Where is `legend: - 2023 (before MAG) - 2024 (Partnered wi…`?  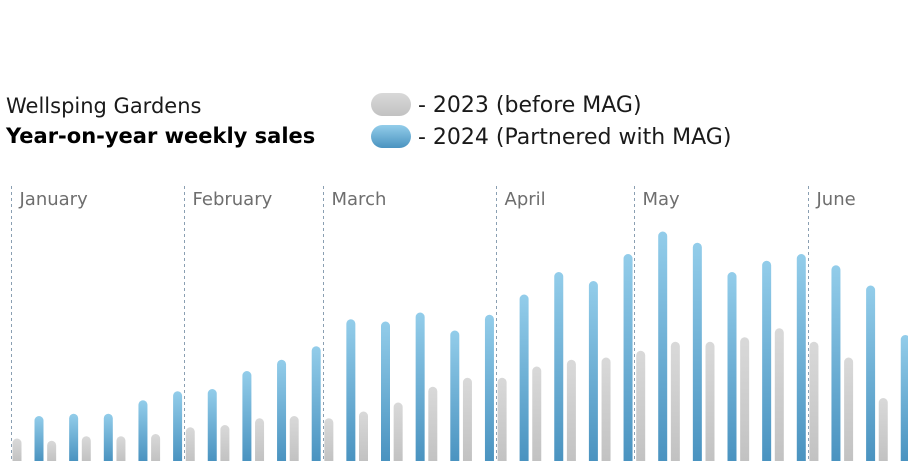
legend: - 2023 (before MAG) - 2024 (Partnered wi… is located at coordinates (551, 121).